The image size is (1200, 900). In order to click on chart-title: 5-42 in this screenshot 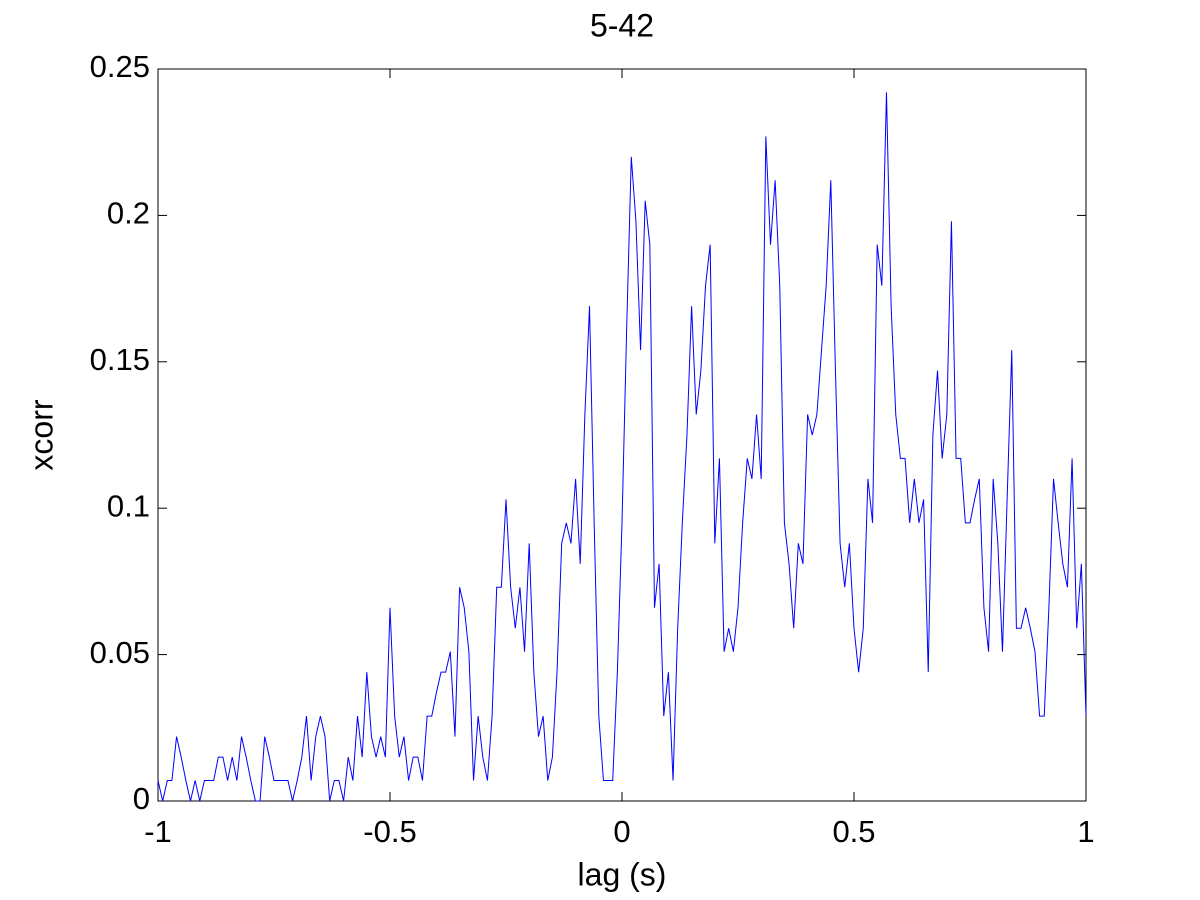, I will do `click(622, 25)`.